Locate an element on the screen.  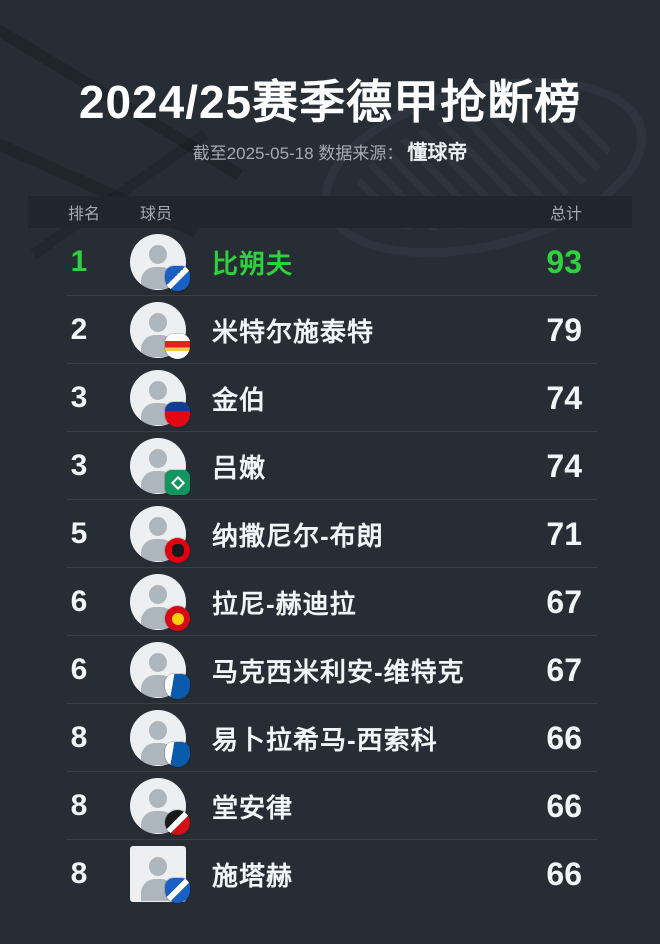
rank-value: 5 is located at coordinates (79, 533).